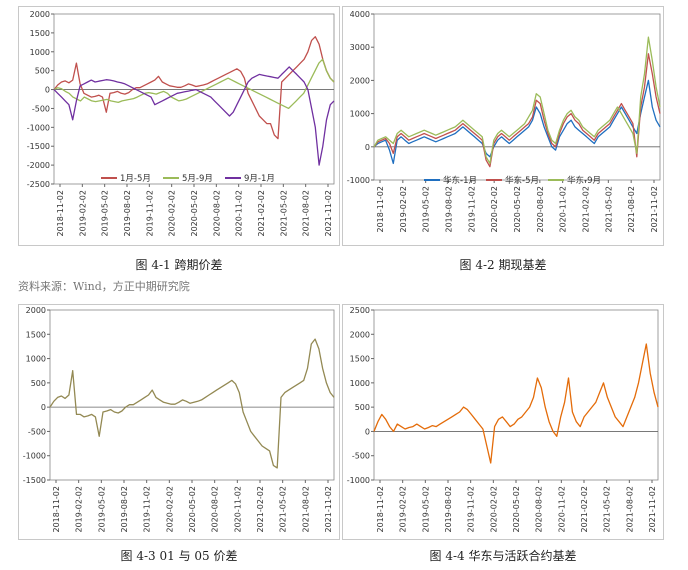 This screenshot has height=570, width=688. I want to click on caption-fig4: 图 4-4 华东与活跃合约基差, so click(503, 556).